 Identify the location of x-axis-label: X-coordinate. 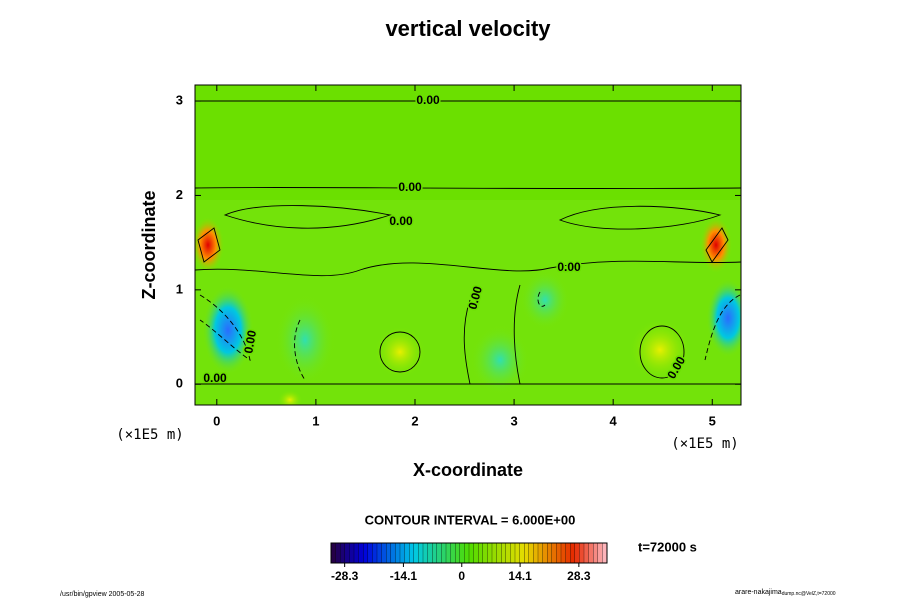
(468, 470).